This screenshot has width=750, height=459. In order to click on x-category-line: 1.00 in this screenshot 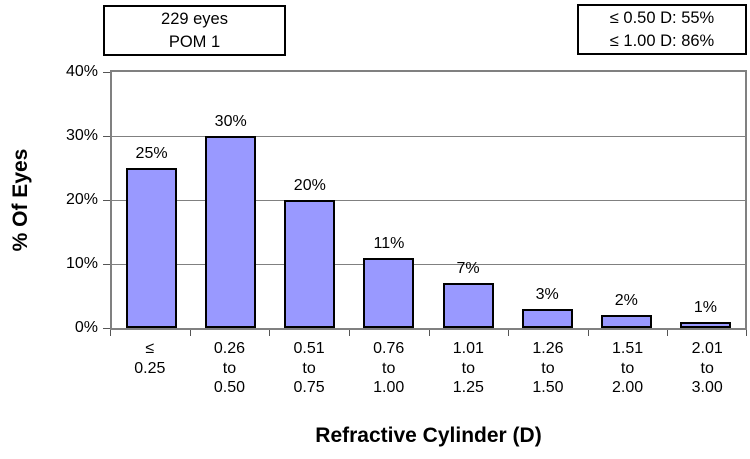, I will do `click(389, 388)`.